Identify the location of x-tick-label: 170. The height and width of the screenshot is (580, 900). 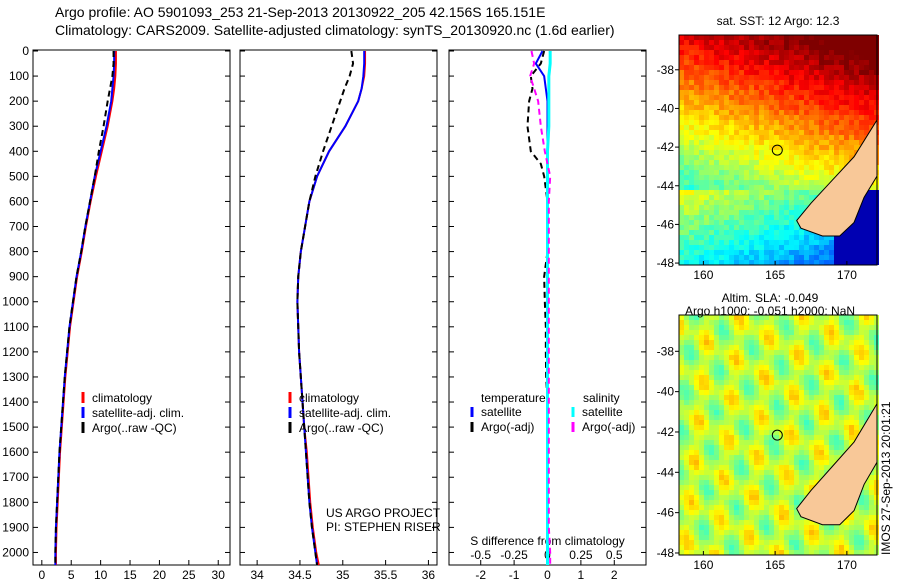
(847, 275).